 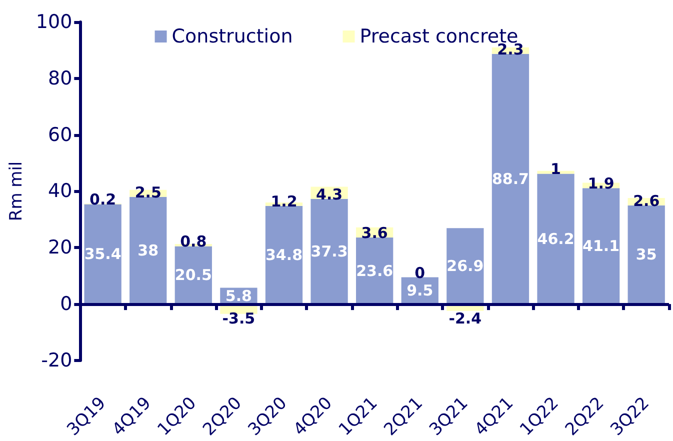 What do you see at coordinates (239, 319) in the screenshot?
I see `data-label: -3.5` at bounding box center [239, 319].